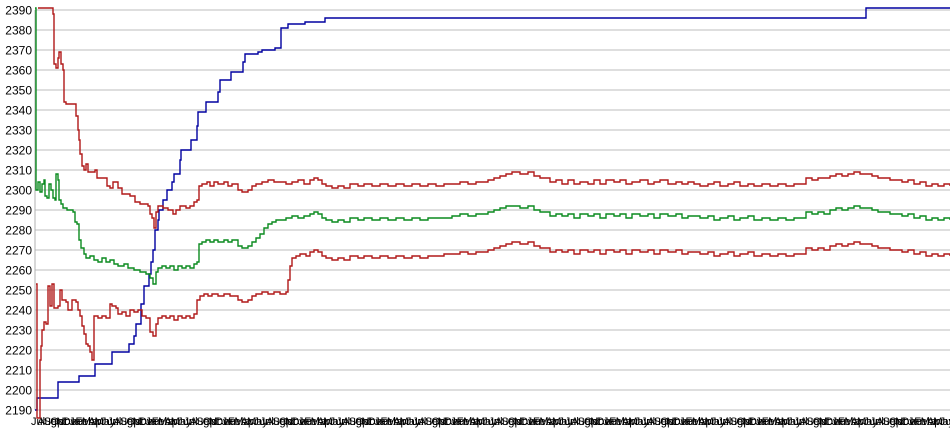 The image size is (950, 435). Describe the element at coordinates (18, 291) in the screenshot. I see `y-axis-label: 2250` at that location.